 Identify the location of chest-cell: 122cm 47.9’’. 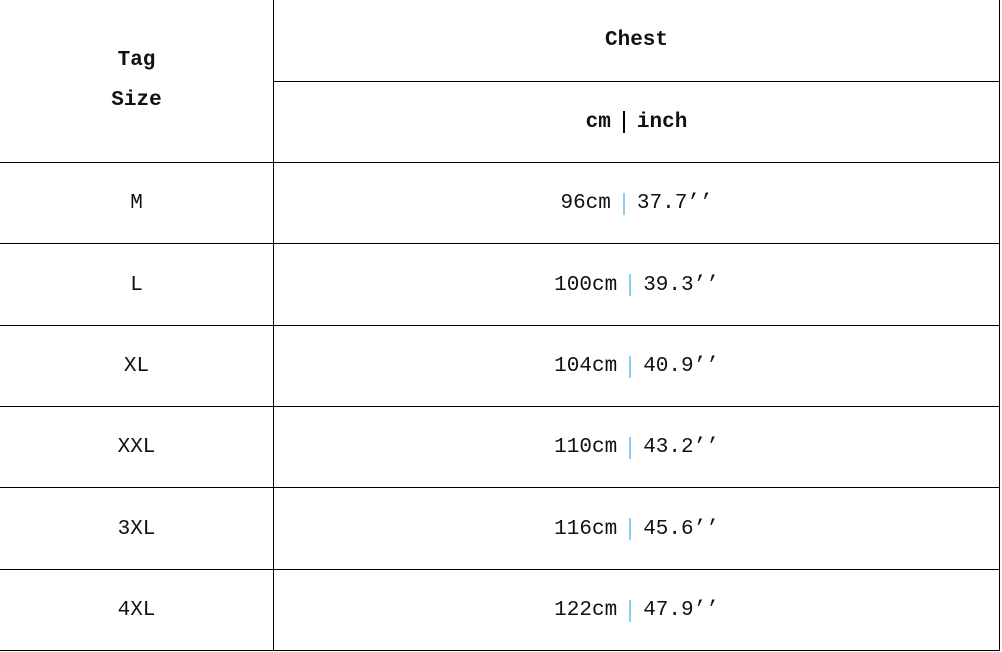
(636, 610).